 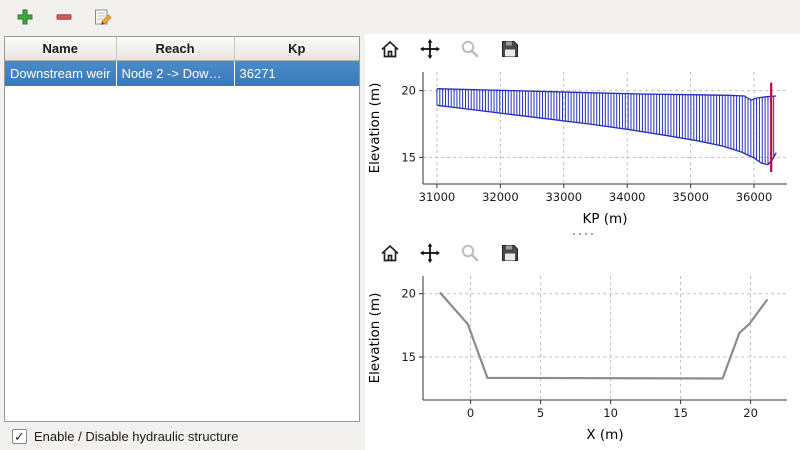 What do you see at coordinates (605, 219) in the screenshot?
I see `svg-text: KP (m)` at bounding box center [605, 219].